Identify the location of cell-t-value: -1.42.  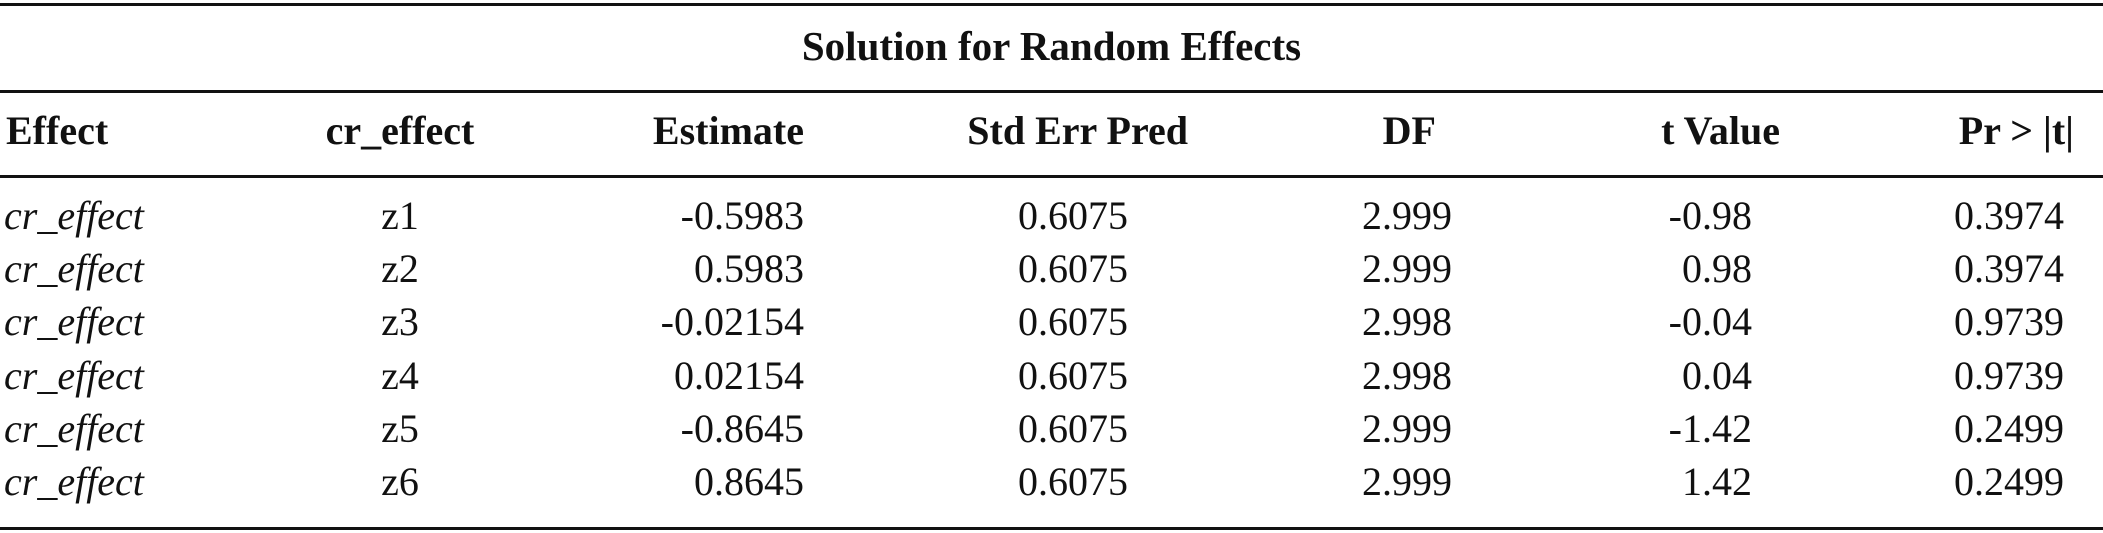
(1710, 428).